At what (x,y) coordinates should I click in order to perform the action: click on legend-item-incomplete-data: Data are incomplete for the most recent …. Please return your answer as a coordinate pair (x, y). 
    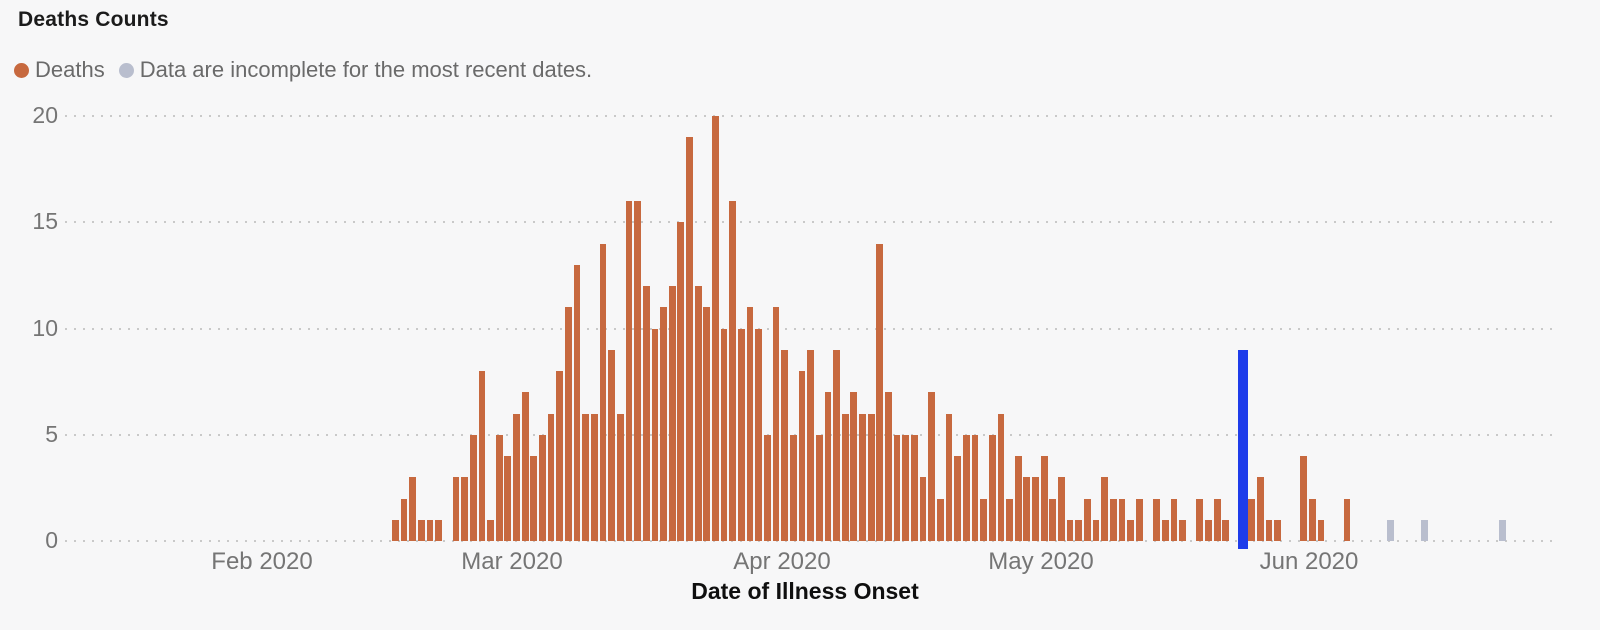
    Looking at the image, I should click on (355, 70).